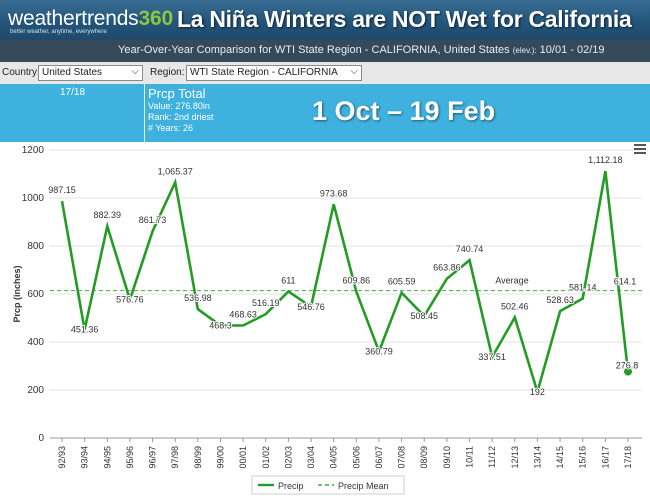 This screenshot has height=496, width=650. Describe the element at coordinates (537, 457) in the screenshot. I see `x-tick-label: 13/14` at that location.